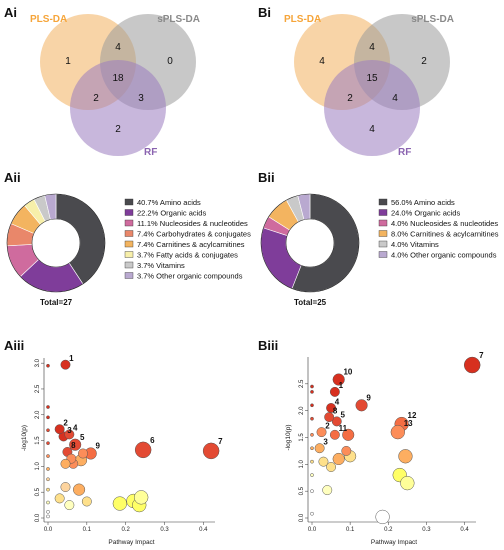 The width and height of the screenshot is (504, 550). What do you see at coordinates (192, 223) in the screenshot?
I see `legend-entry: 11.1% Nucleosides & nucleotides` at bounding box center [192, 223].